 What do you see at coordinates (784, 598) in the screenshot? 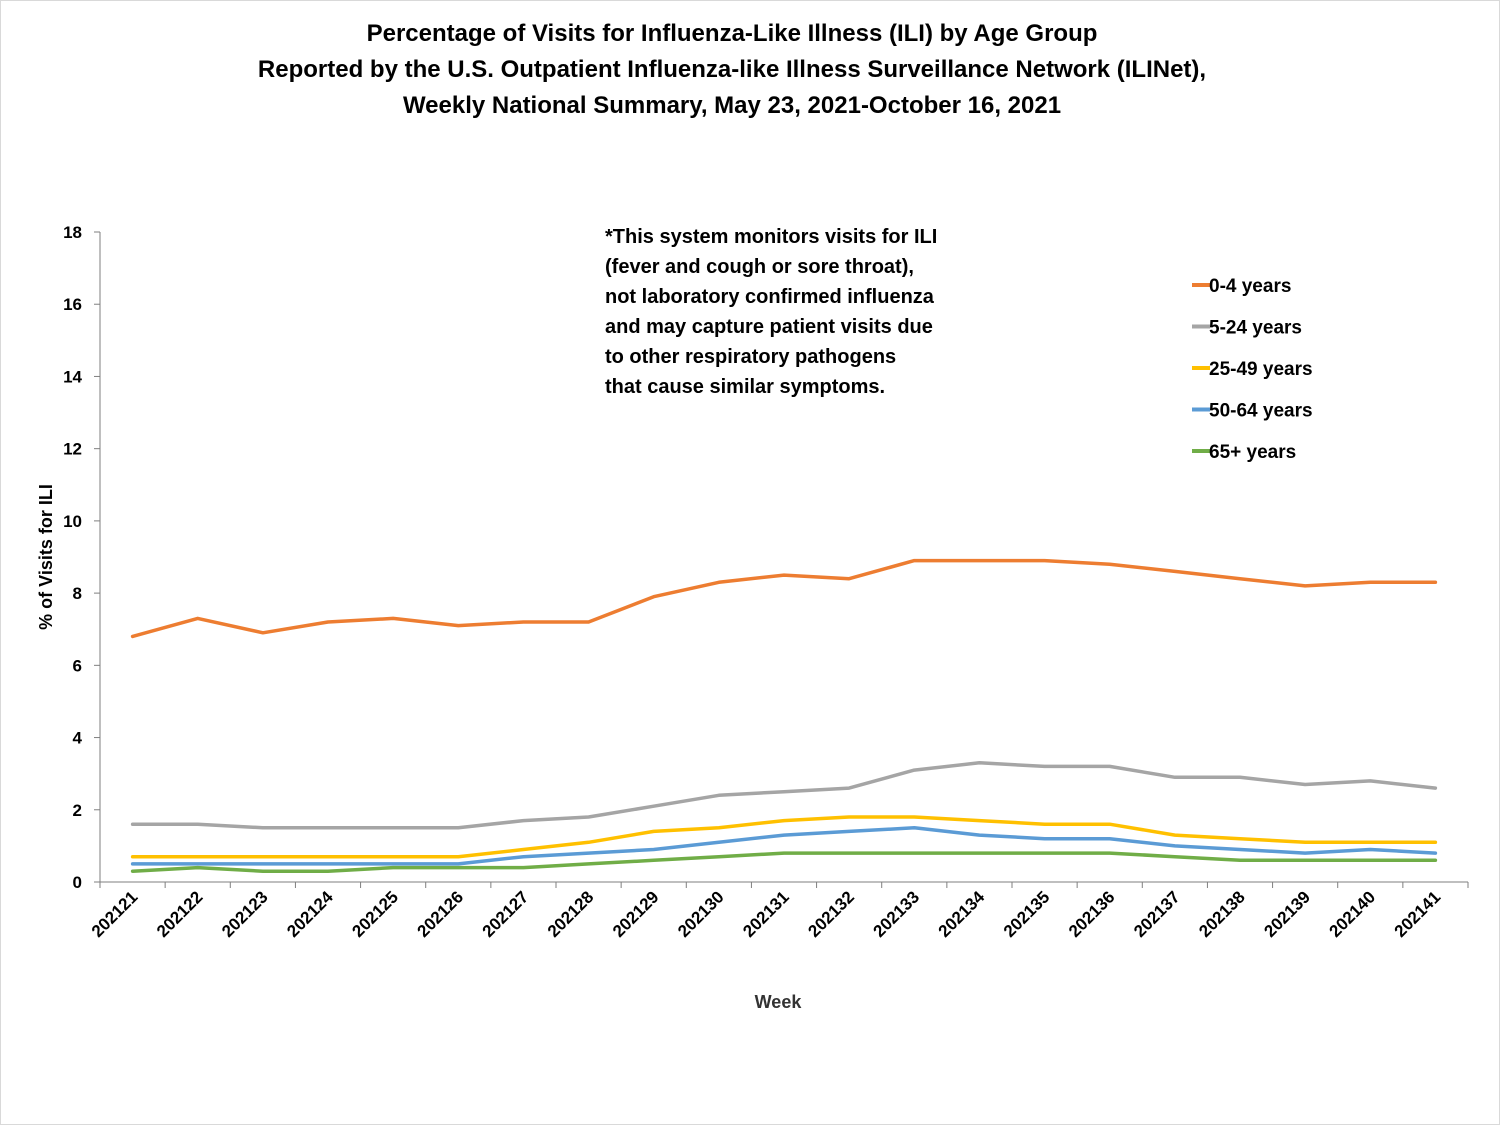
I see `series-line-0-4-years` at bounding box center [784, 598].